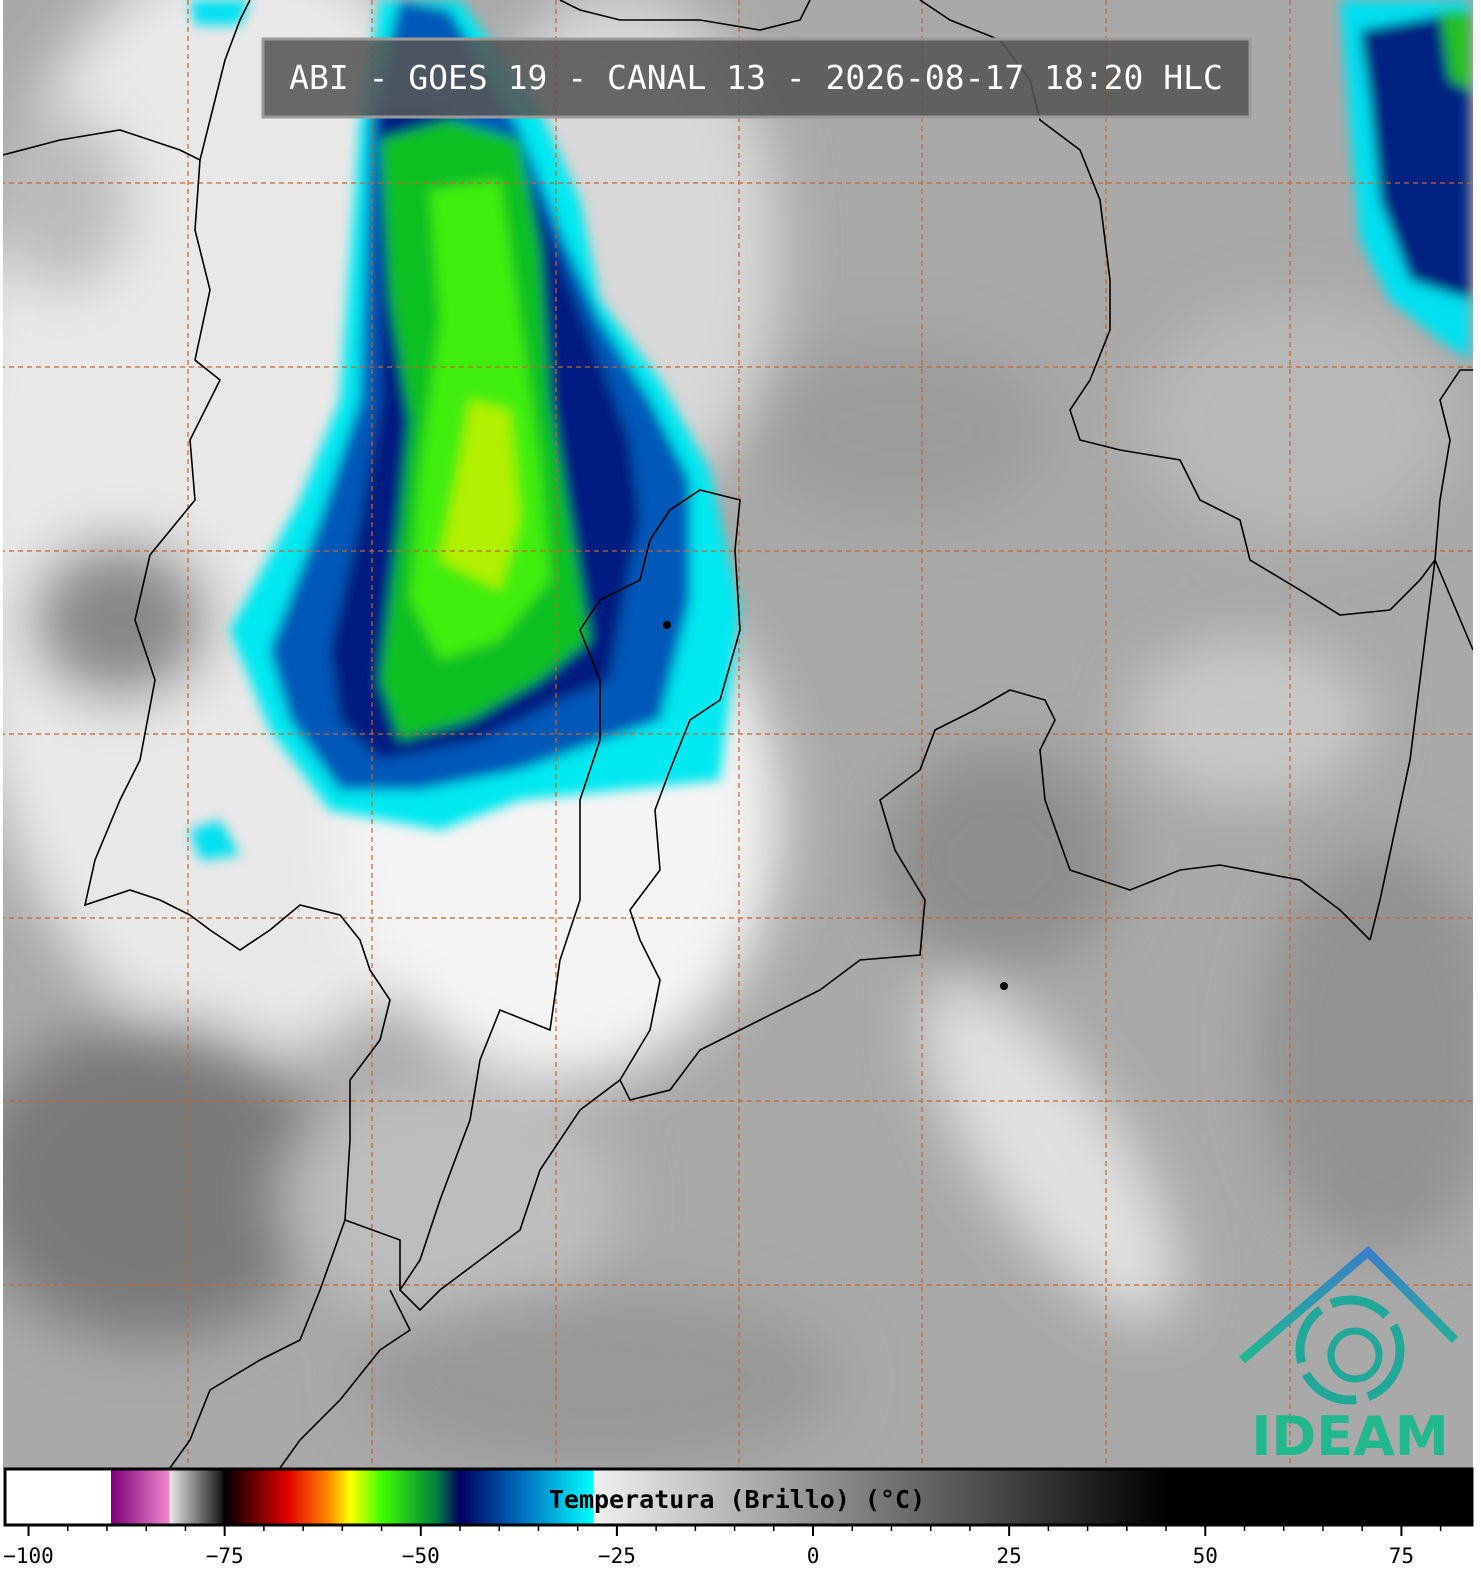 Image resolution: width=1481 pixels, height=1577 pixels. What do you see at coordinates (1009, 1556) in the screenshot?
I see `tick-label: 25` at bounding box center [1009, 1556].